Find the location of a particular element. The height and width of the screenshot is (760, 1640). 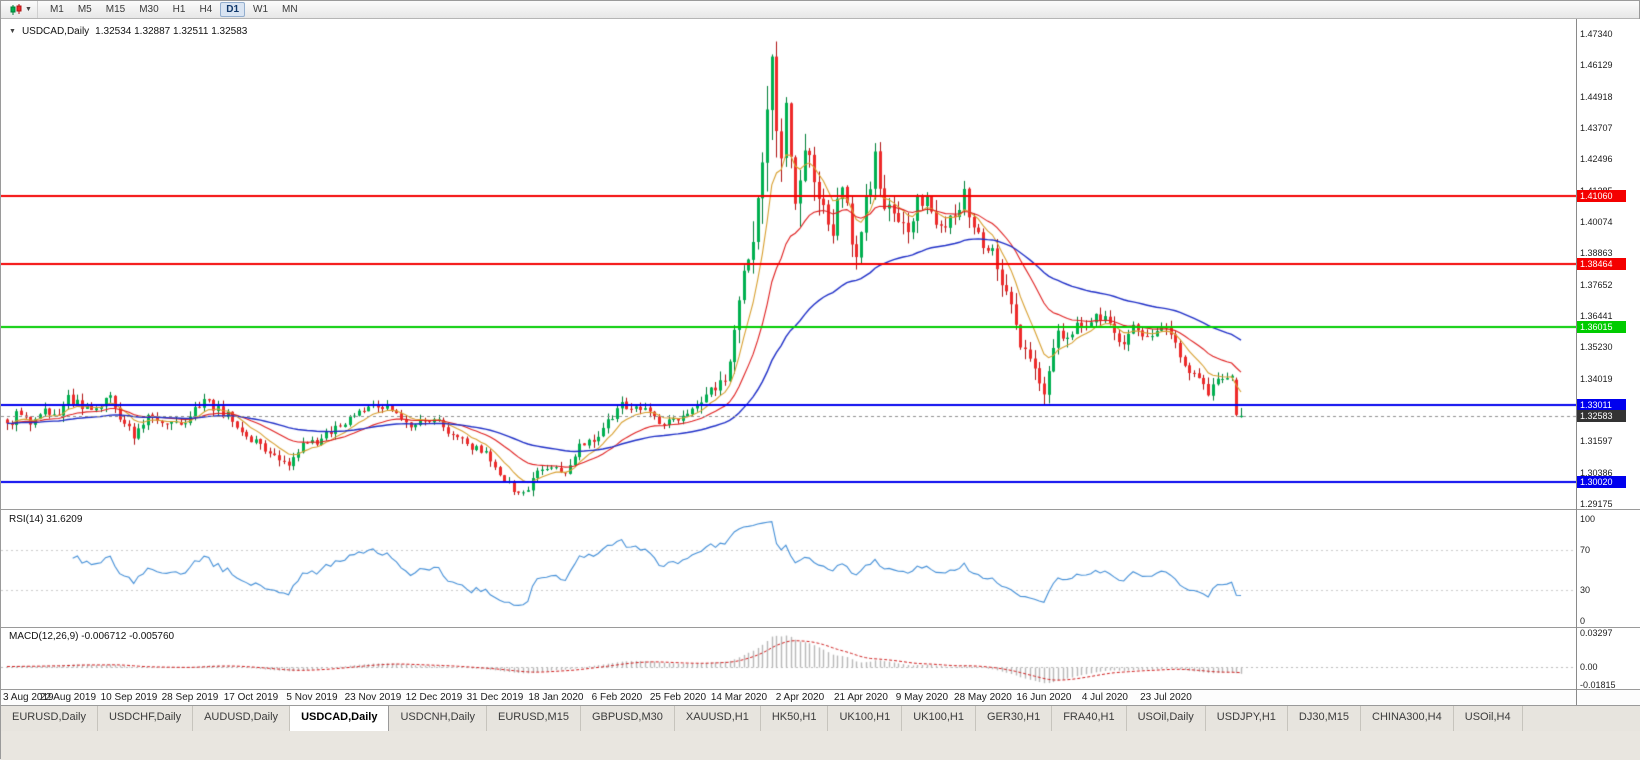

chart-type-selector: ▼ is located at coordinates (21, 9).